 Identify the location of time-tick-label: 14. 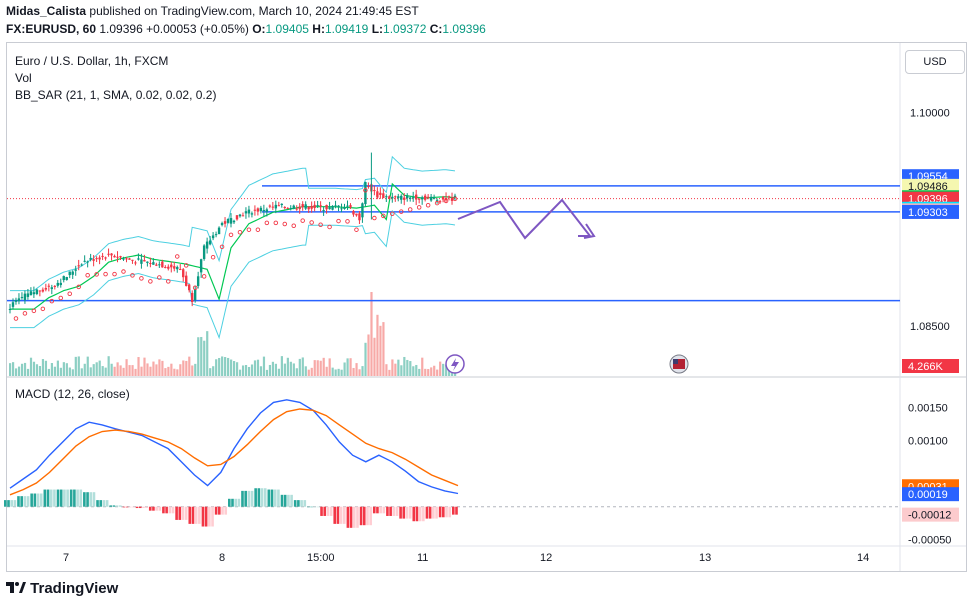
(863, 558).